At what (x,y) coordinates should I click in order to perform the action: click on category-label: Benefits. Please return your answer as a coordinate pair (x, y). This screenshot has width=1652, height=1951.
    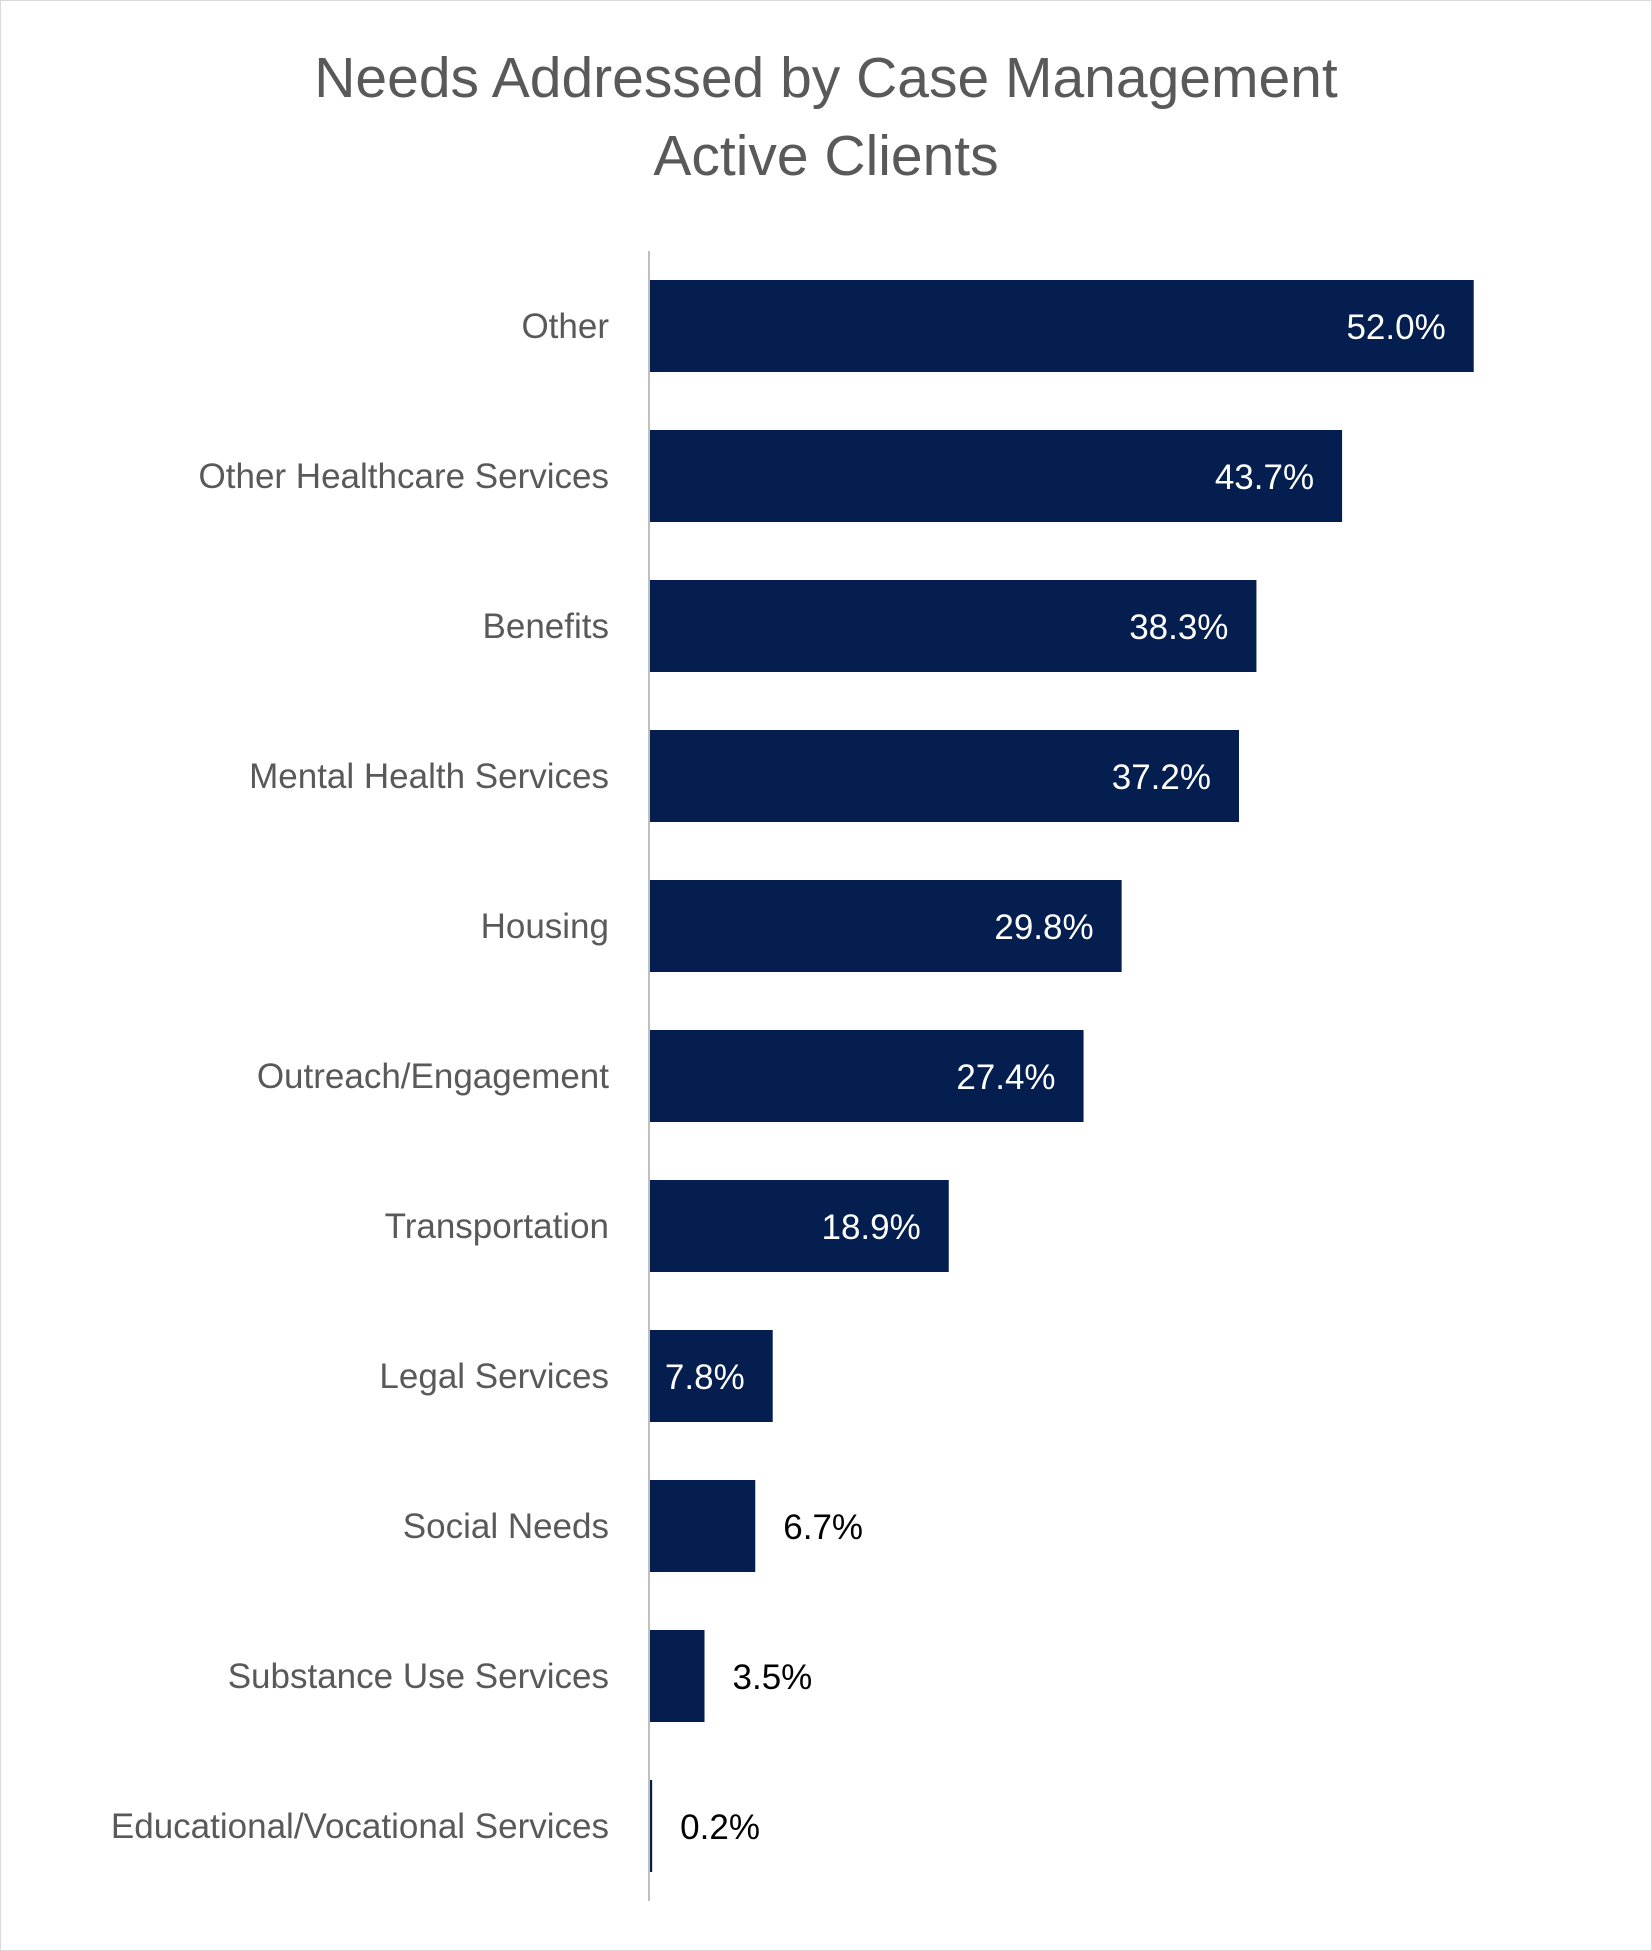
    Looking at the image, I should click on (546, 626).